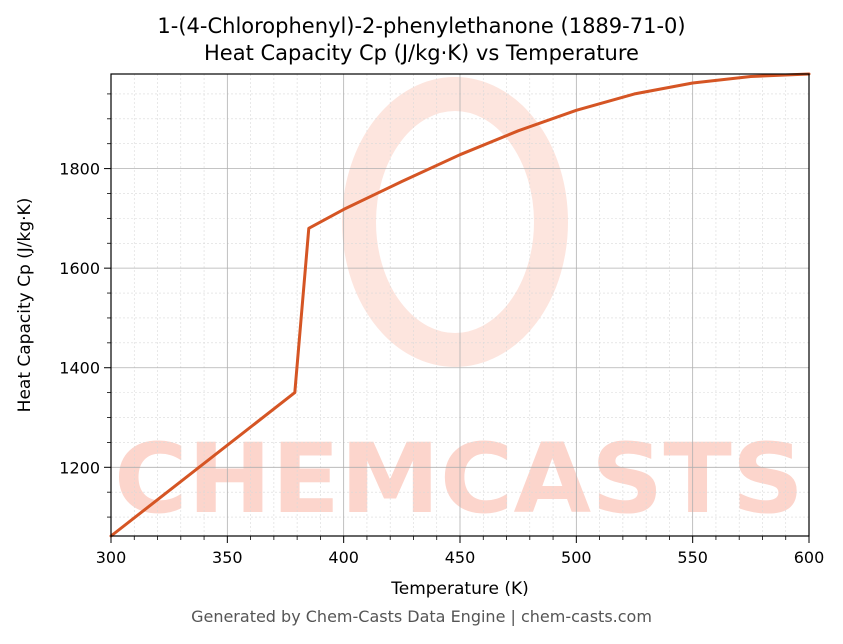  I want to click on y-tick-label: 1400, so click(79, 368).